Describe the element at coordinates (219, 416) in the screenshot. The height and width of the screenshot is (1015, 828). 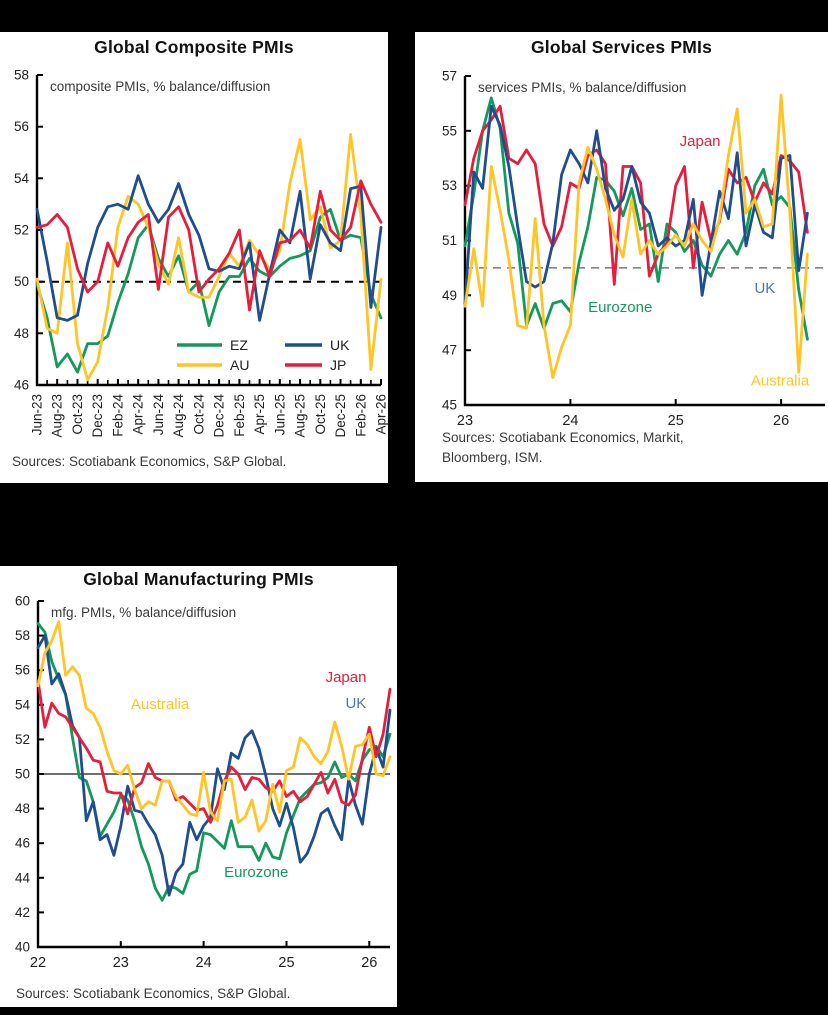
I see `x-tick-label: Dec-24` at that location.